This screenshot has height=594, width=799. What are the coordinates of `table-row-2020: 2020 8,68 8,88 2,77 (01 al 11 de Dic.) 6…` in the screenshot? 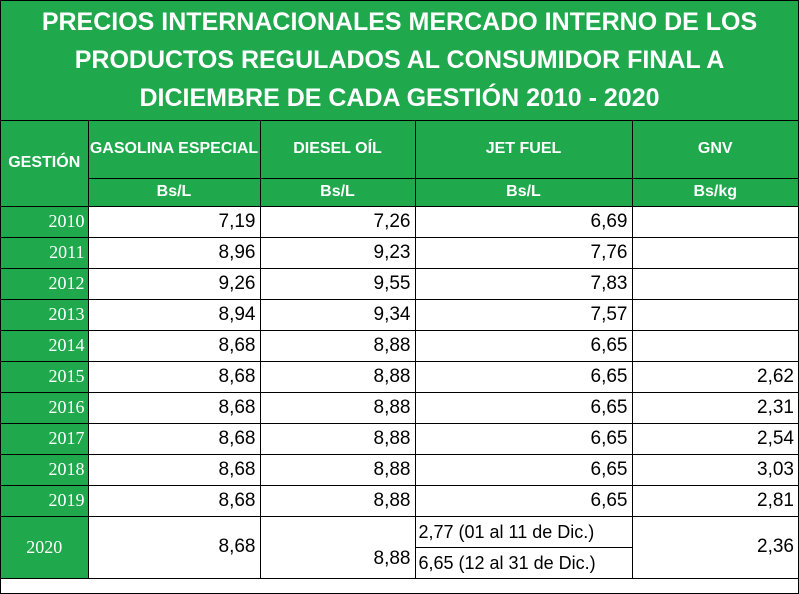 It's located at (399, 547).